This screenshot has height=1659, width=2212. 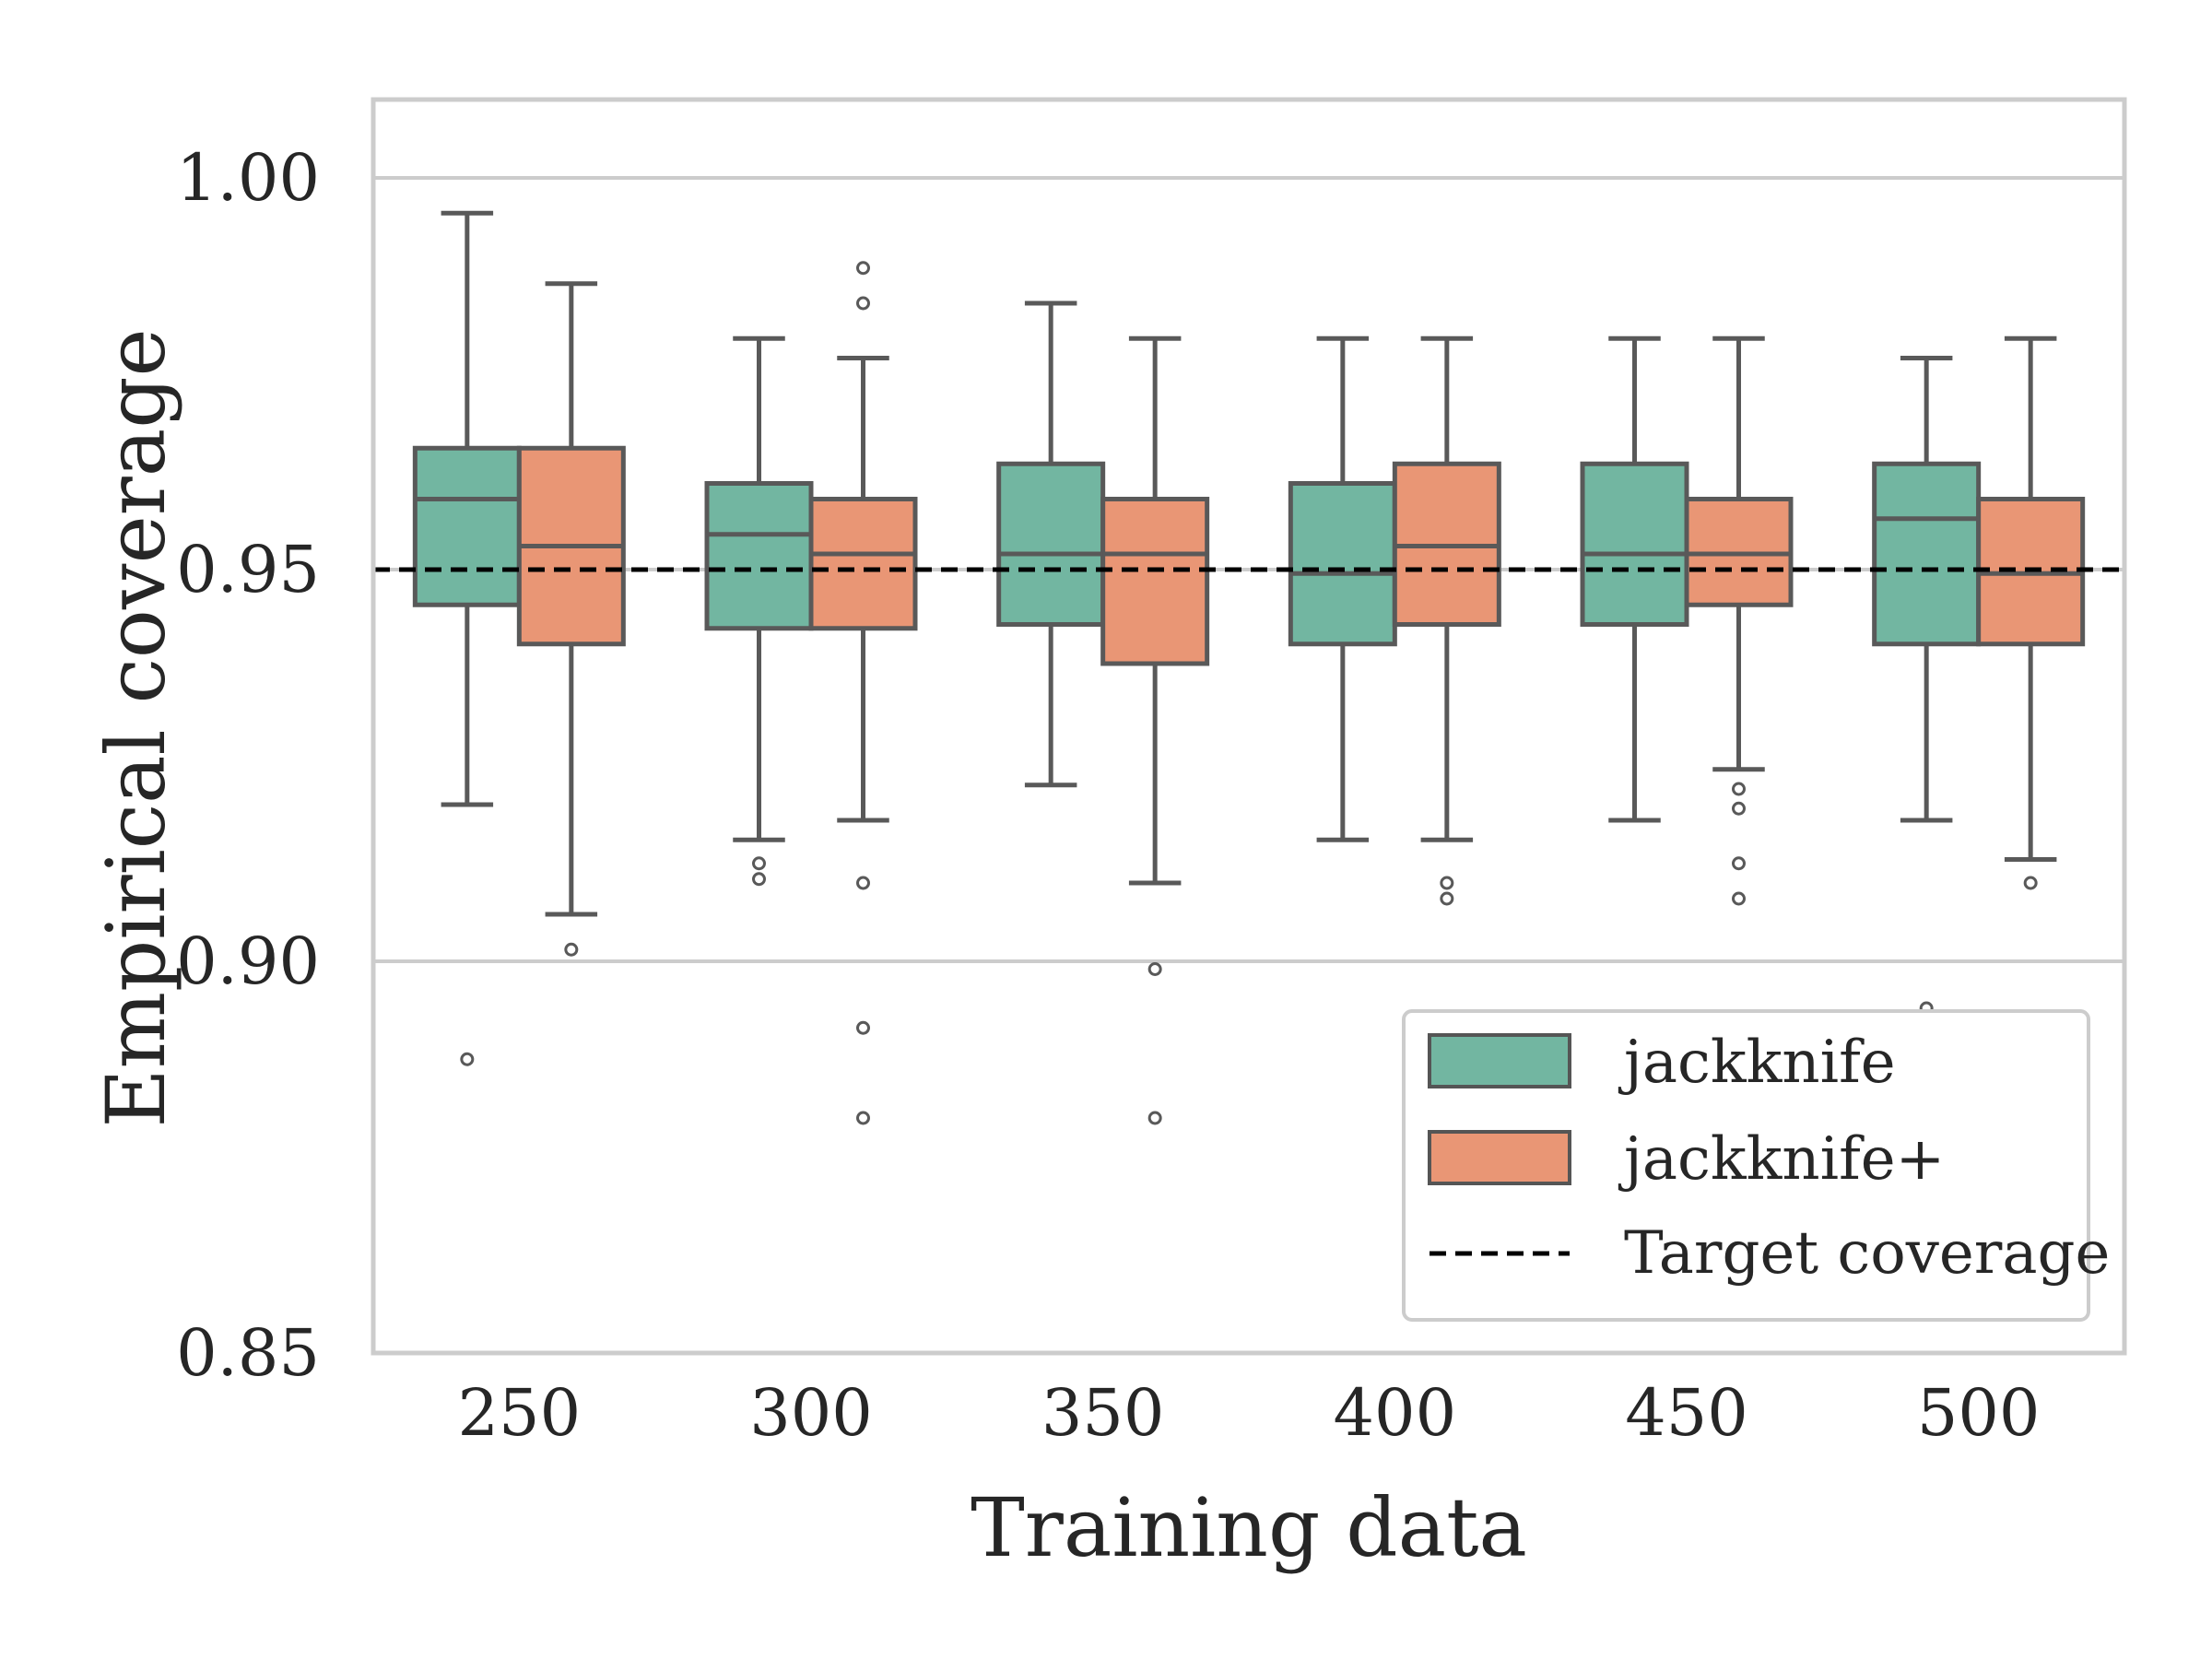 I want to click on x-tick-label: 500, so click(x=1979, y=1413).